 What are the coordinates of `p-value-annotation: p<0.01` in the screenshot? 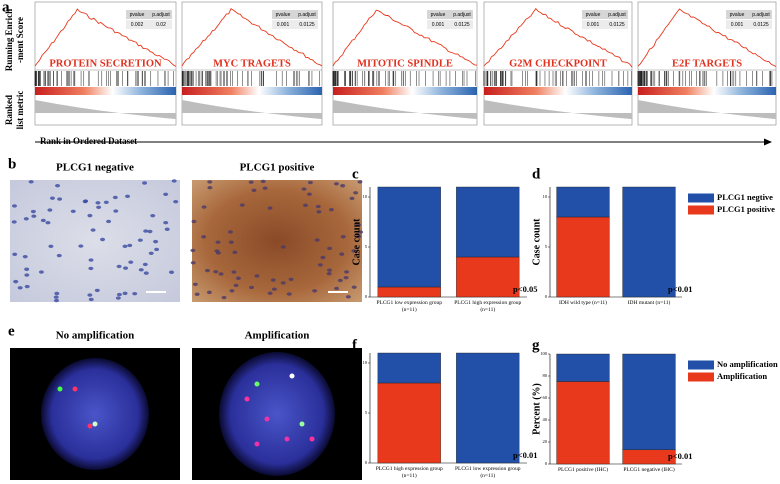 It's located at (680, 456).